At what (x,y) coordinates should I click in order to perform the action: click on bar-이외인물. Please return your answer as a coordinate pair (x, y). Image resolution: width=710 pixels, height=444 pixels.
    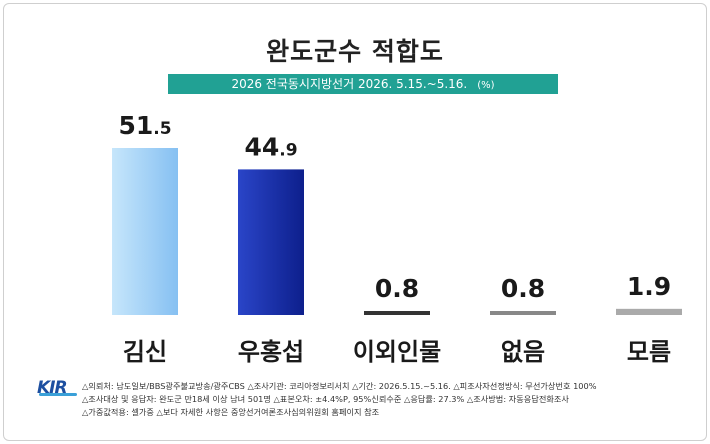
    Looking at the image, I should click on (397, 313).